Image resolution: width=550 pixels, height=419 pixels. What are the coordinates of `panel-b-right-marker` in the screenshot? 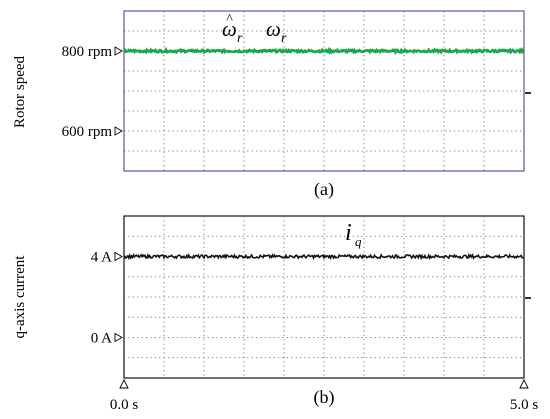 It's located at (528, 298).